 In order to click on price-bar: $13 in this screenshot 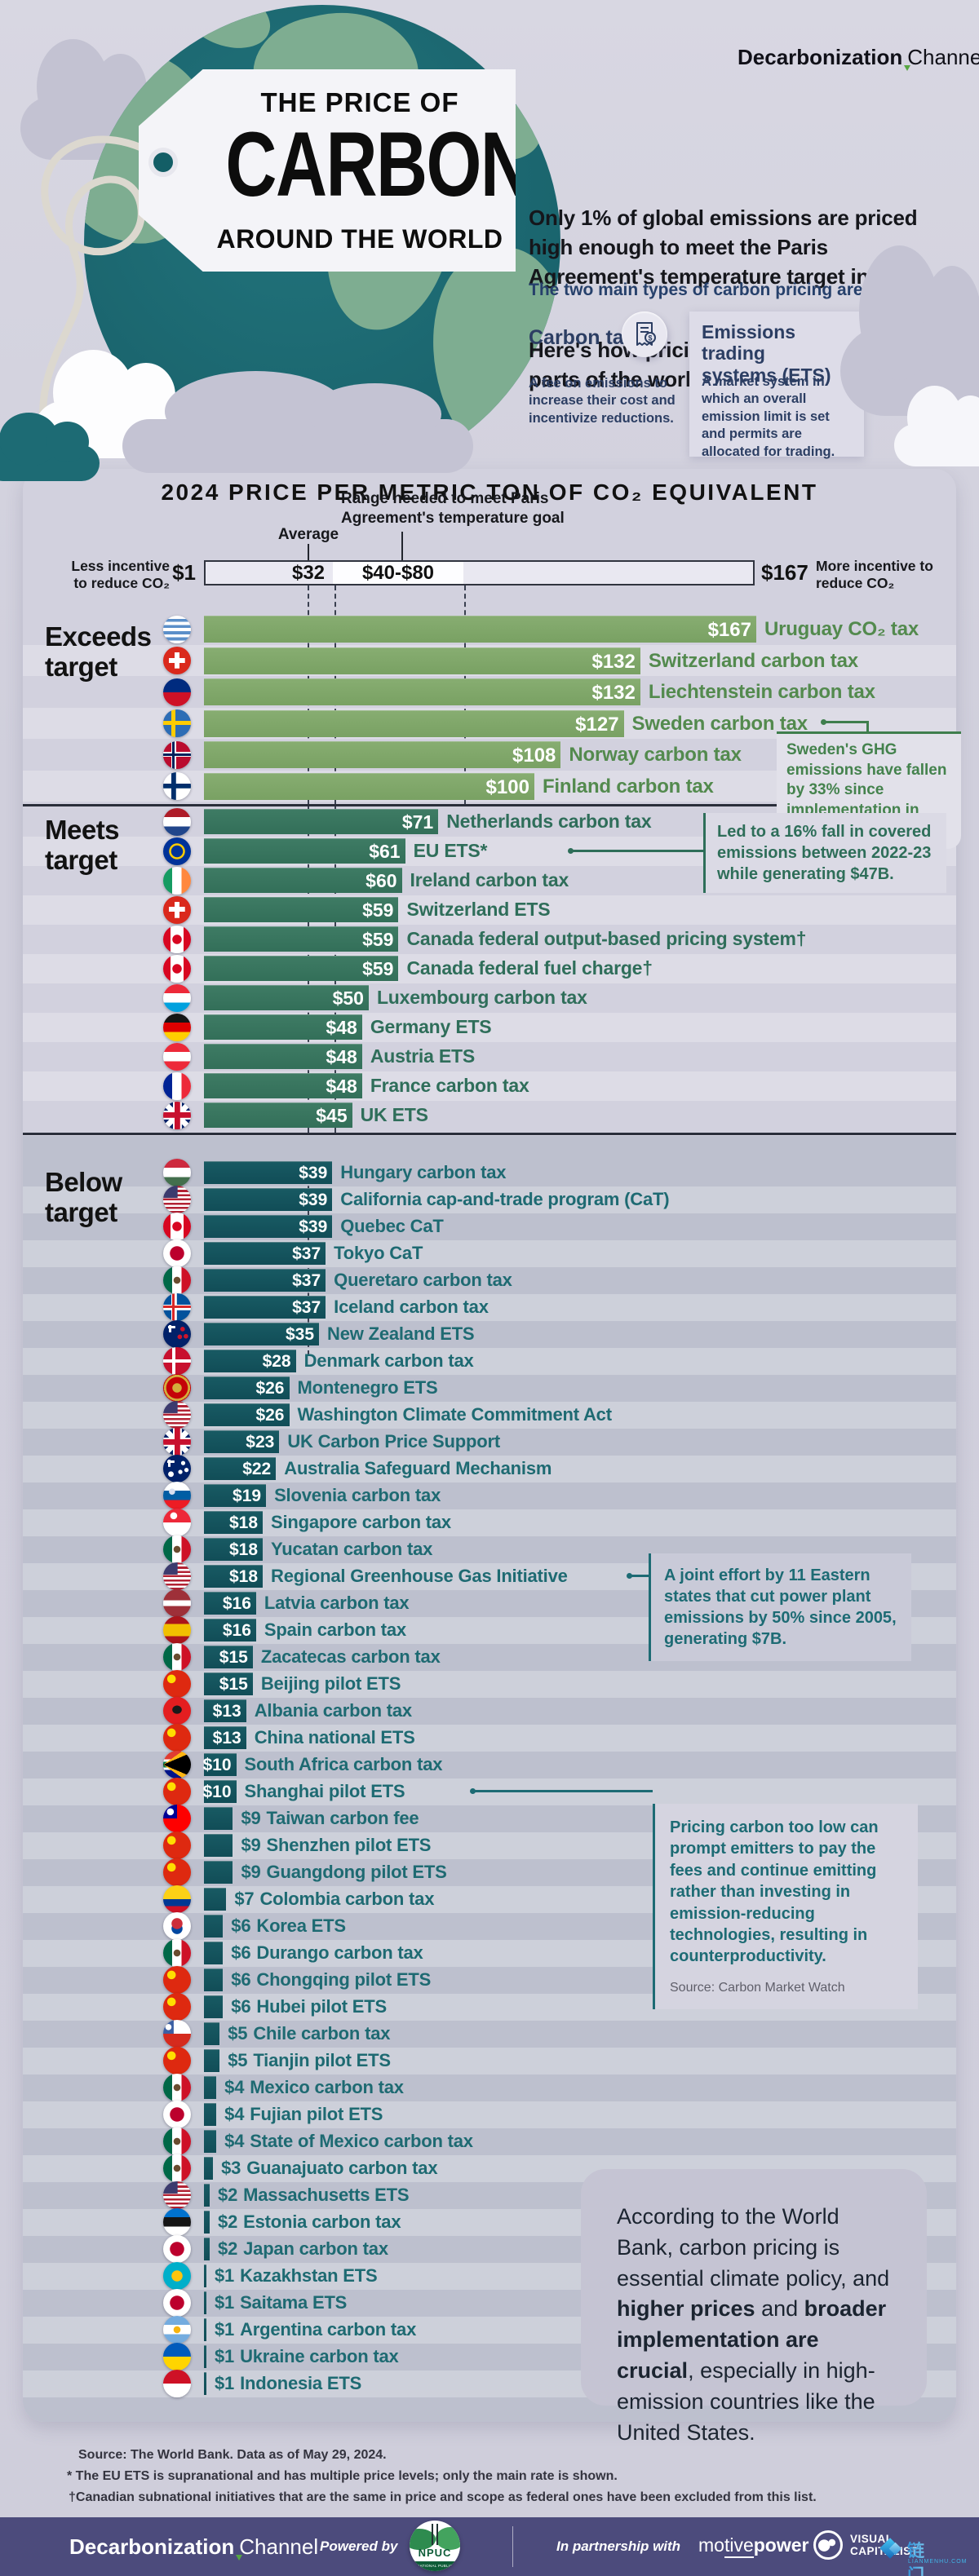, I will do `click(225, 1737)`.